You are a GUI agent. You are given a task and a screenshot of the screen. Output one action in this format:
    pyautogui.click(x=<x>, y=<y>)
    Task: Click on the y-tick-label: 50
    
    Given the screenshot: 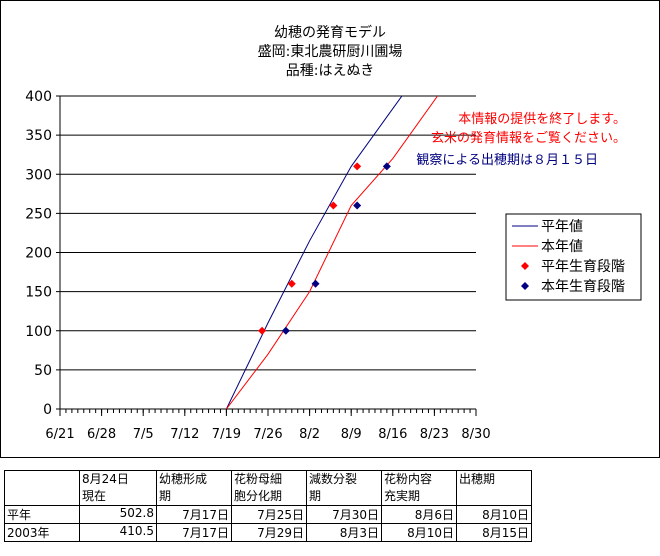 What is the action you would take?
    pyautogui.click(x=43, y=371)
    